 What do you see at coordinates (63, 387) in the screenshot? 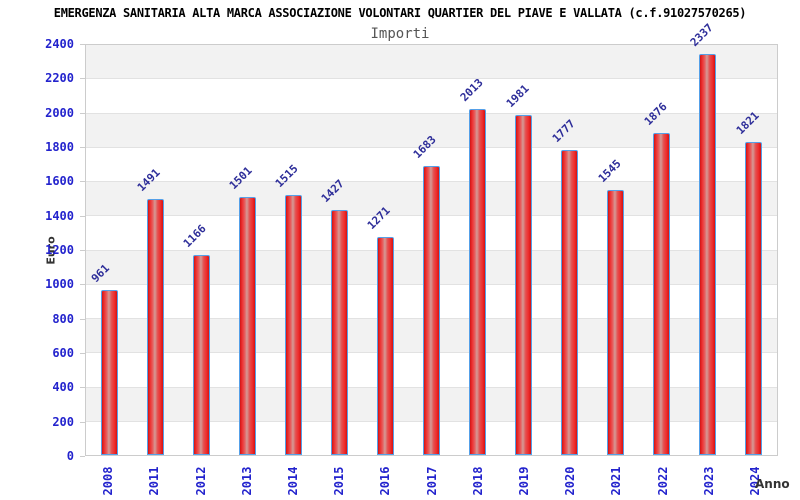
I see `y-tick-label: 400` at bounding box center [63, 387].